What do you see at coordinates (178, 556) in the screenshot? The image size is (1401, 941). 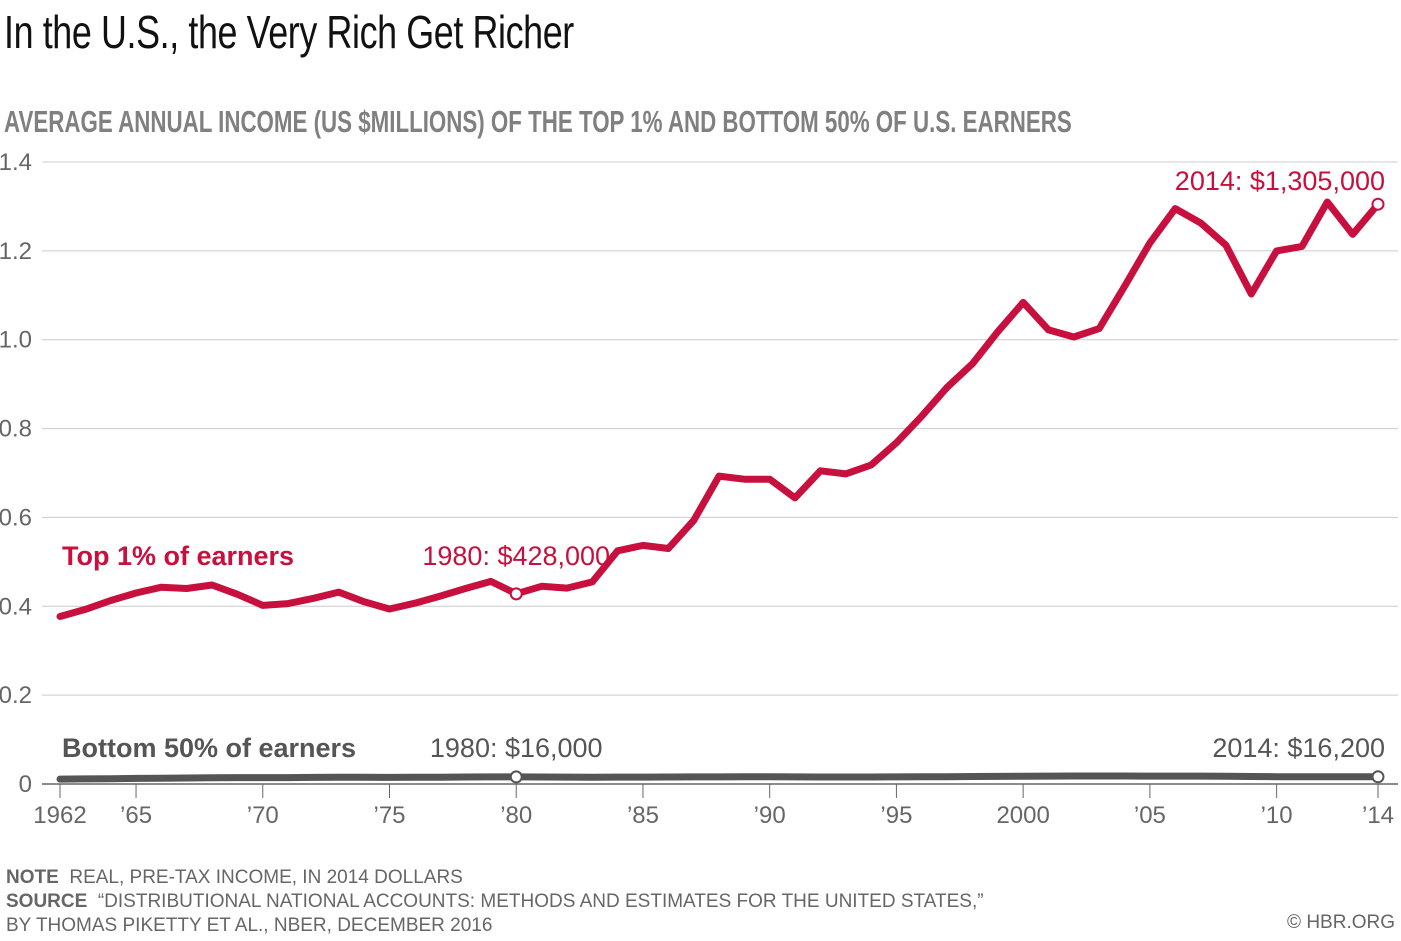 I see `series-label-top: Top 1% of earners` at bounding box center [178, 556].